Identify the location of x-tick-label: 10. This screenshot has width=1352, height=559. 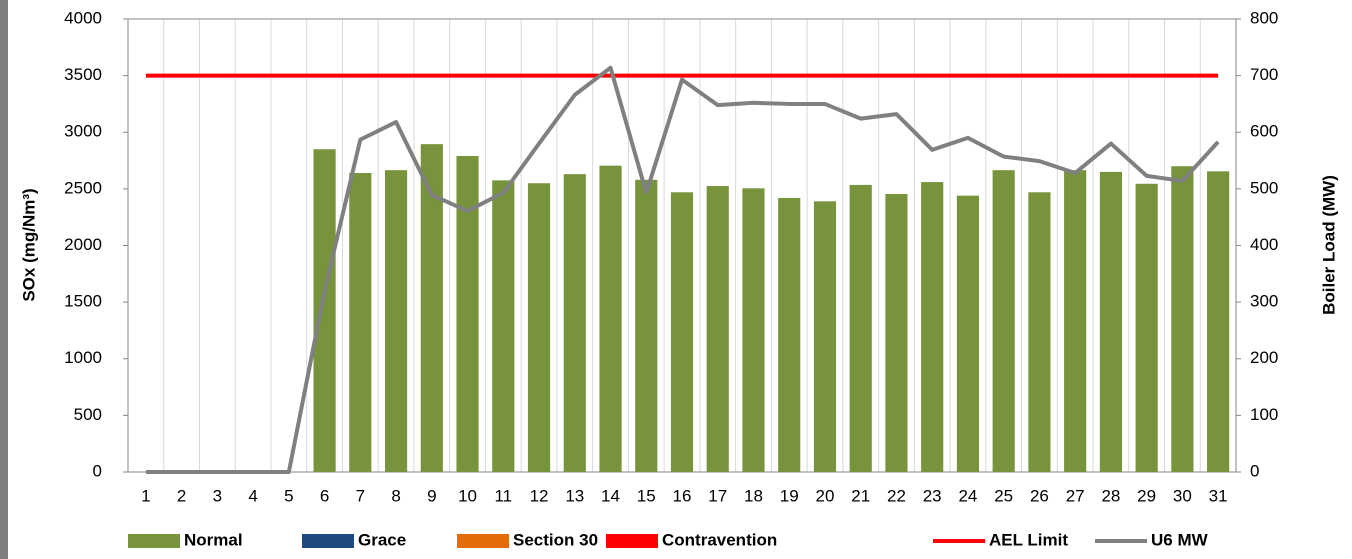
(467, 495).